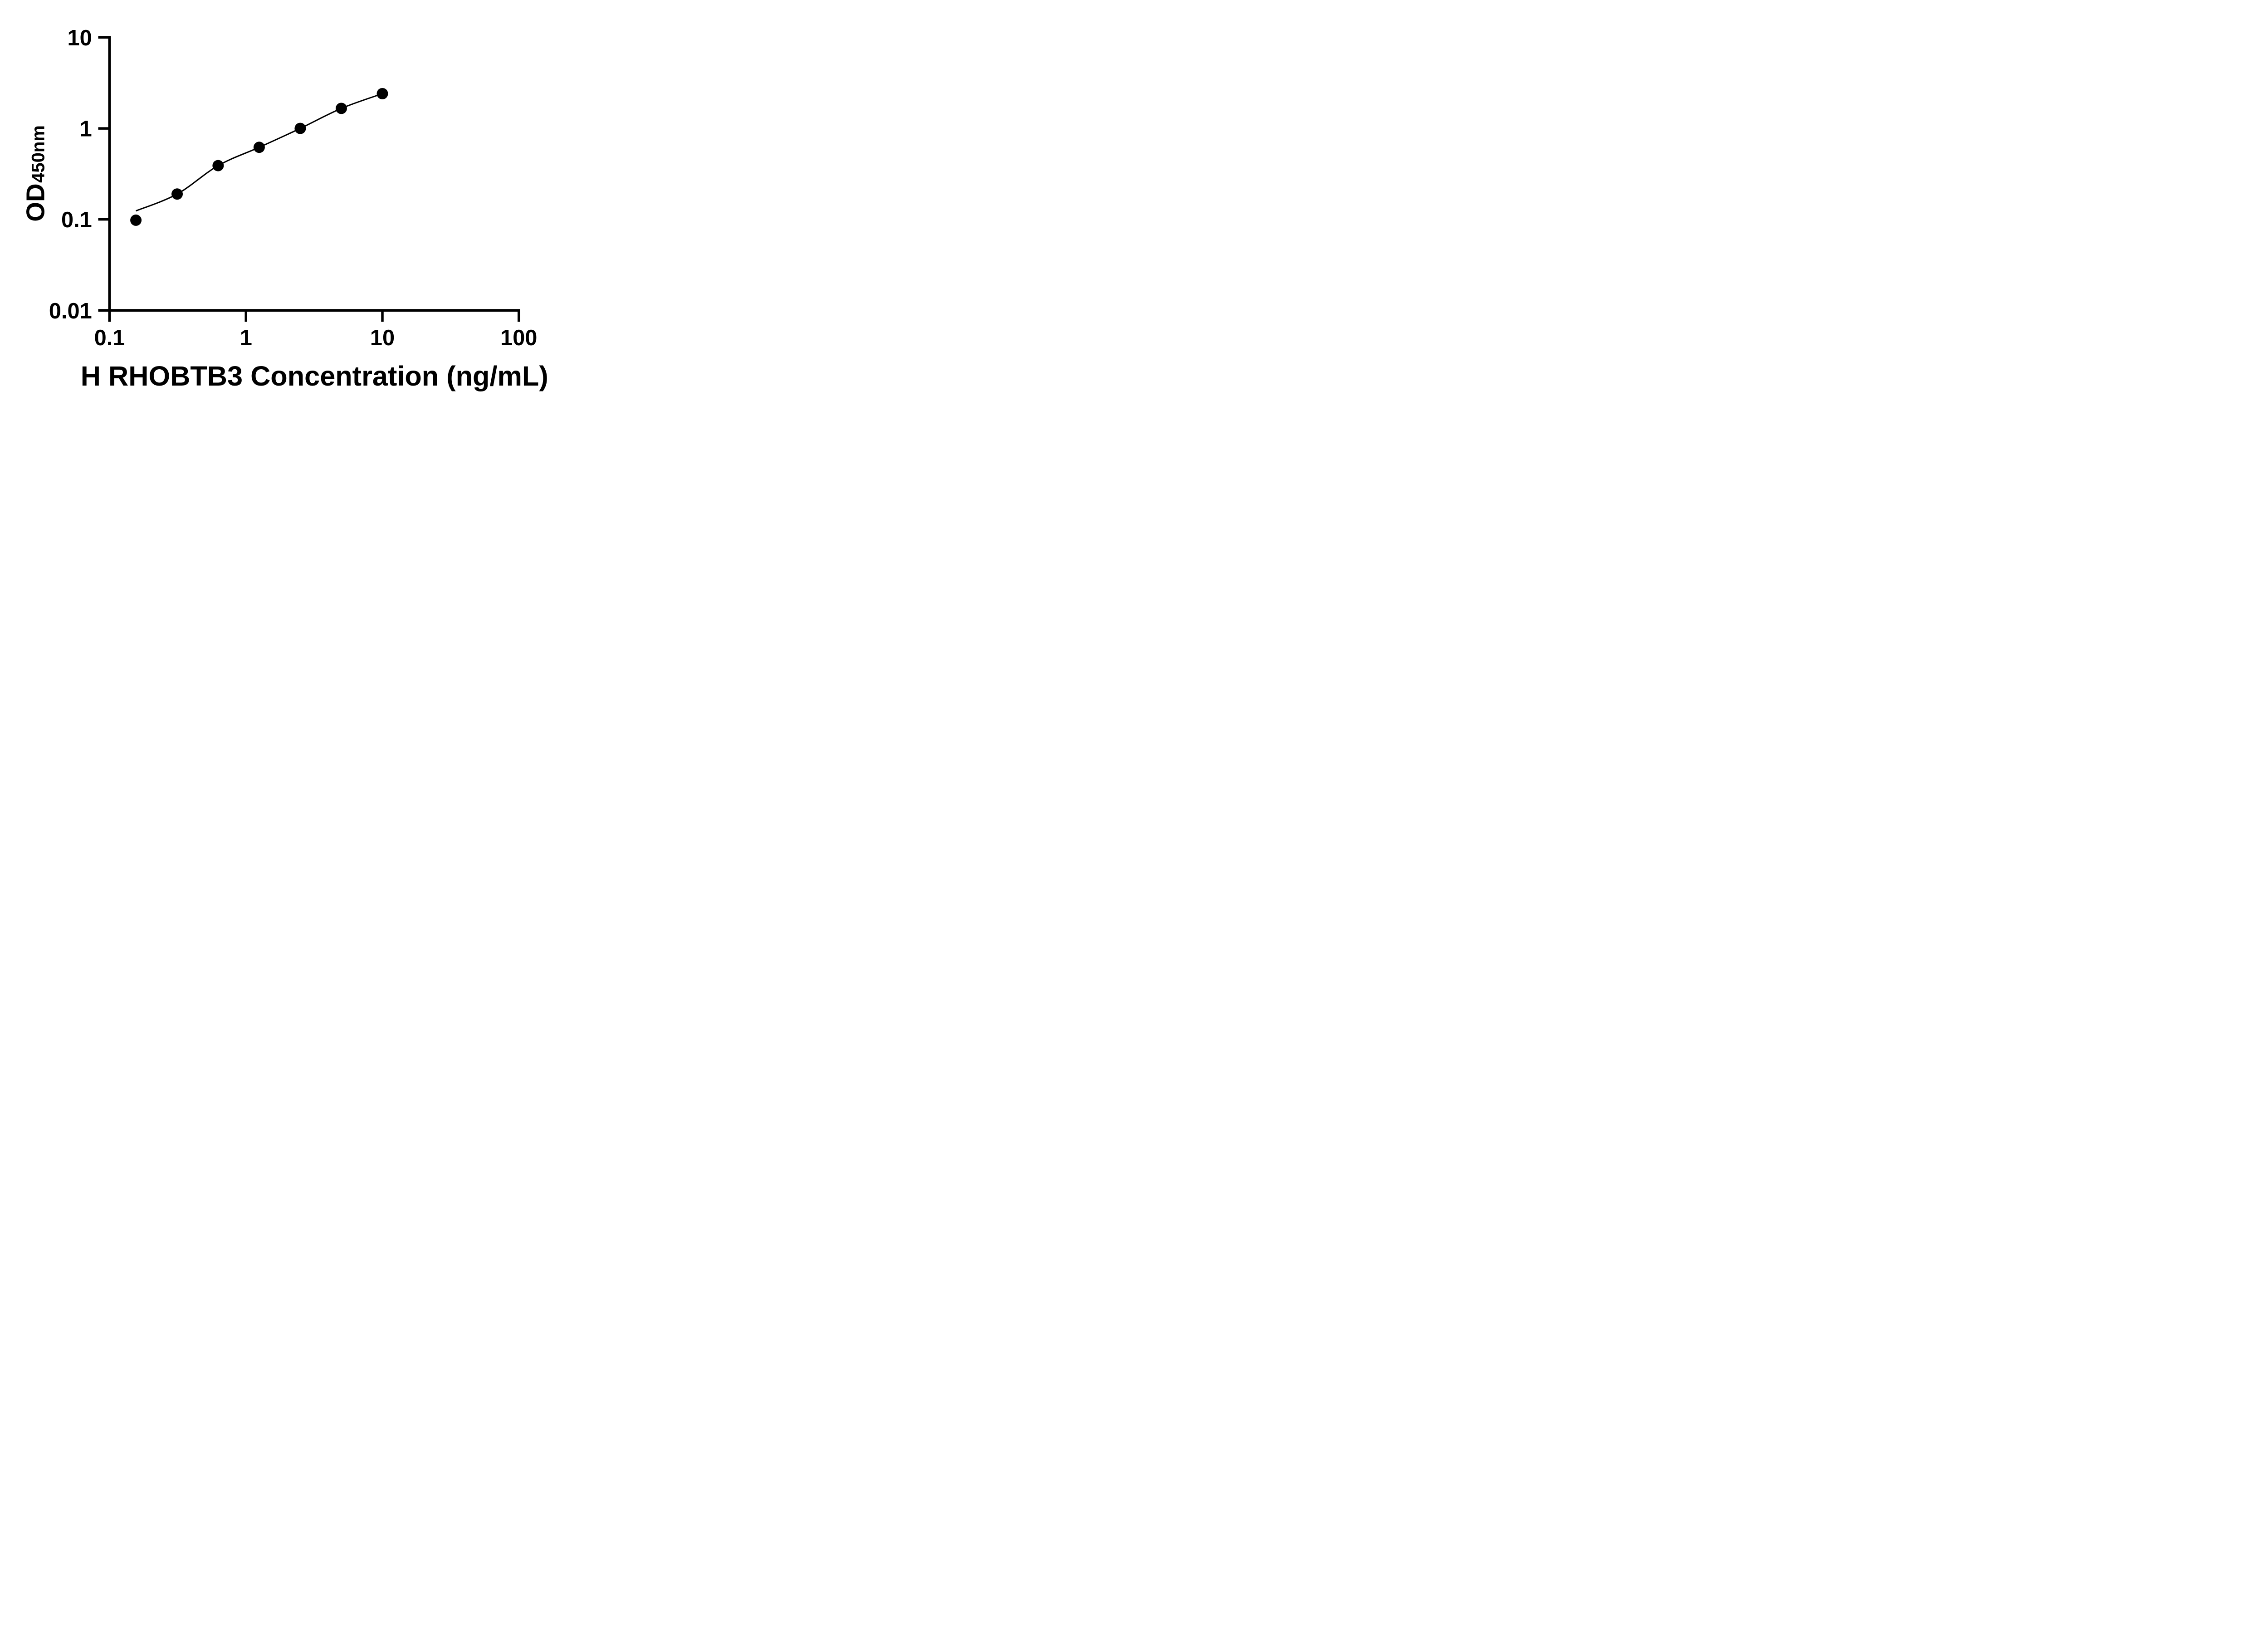 Image resolution: width=2268 pixels, height=1633 pixels. Describe the element at coordinates (70, 311) in the screenshot. I see `y-tick-label-0.01: 0.01` at that location.